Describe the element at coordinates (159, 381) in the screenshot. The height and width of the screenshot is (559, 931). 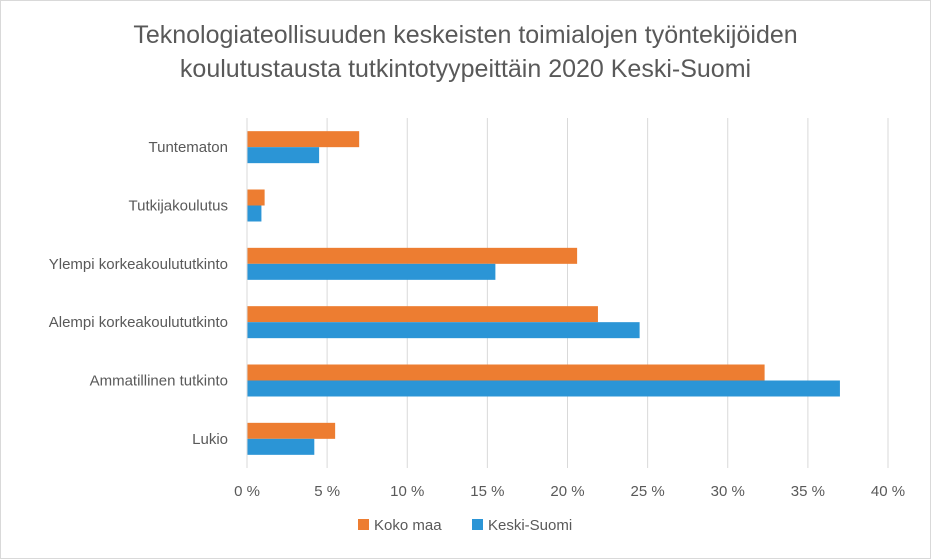
I see `category-label-4: Ammatillinen tutkinto` at that location.